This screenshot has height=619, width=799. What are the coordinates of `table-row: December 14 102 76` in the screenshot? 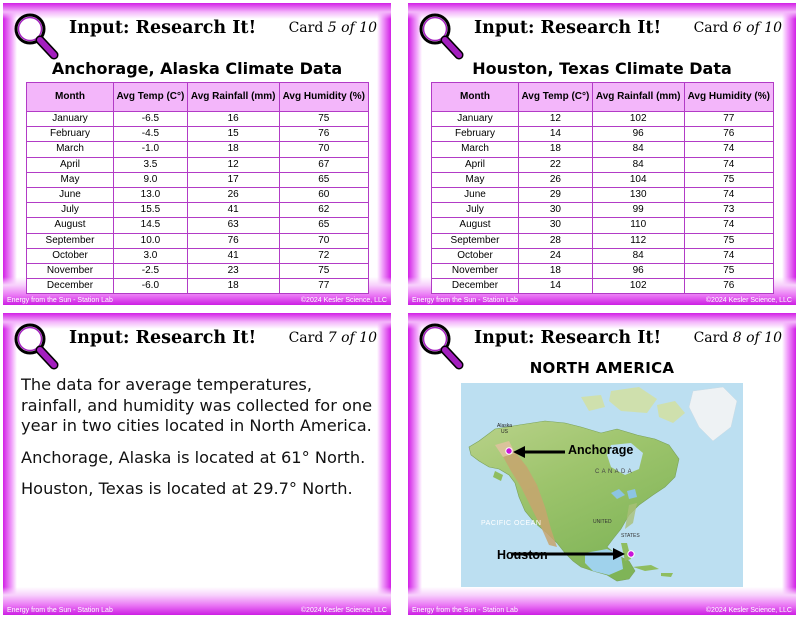 It's located at (603, 286).